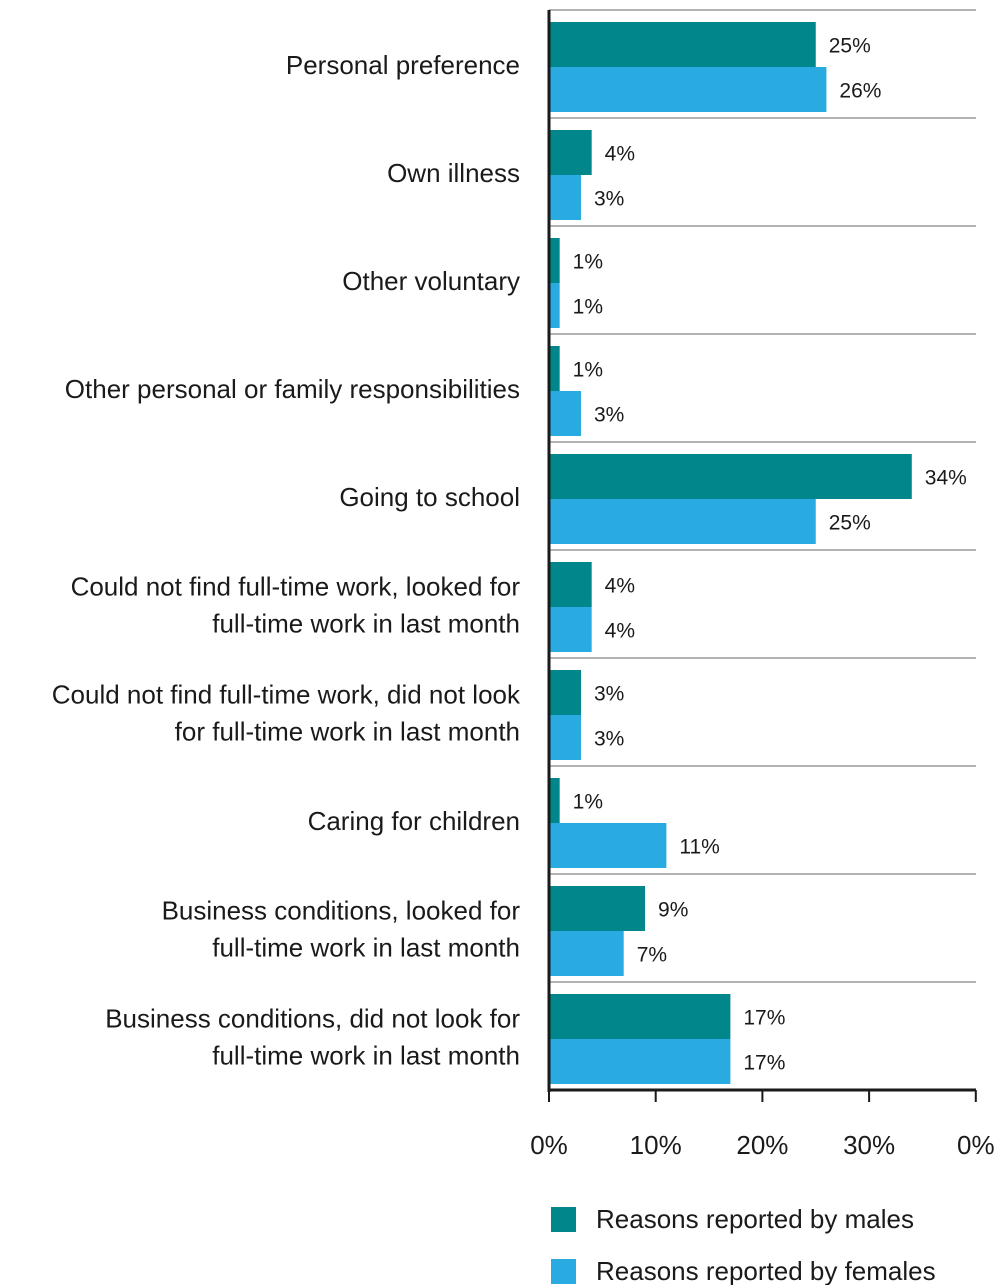 This screenshot has width=998, height=1285. Describe the element at coordinates (764, 1018) in the screenshot. I see `male-value-label: 17%` at that location.